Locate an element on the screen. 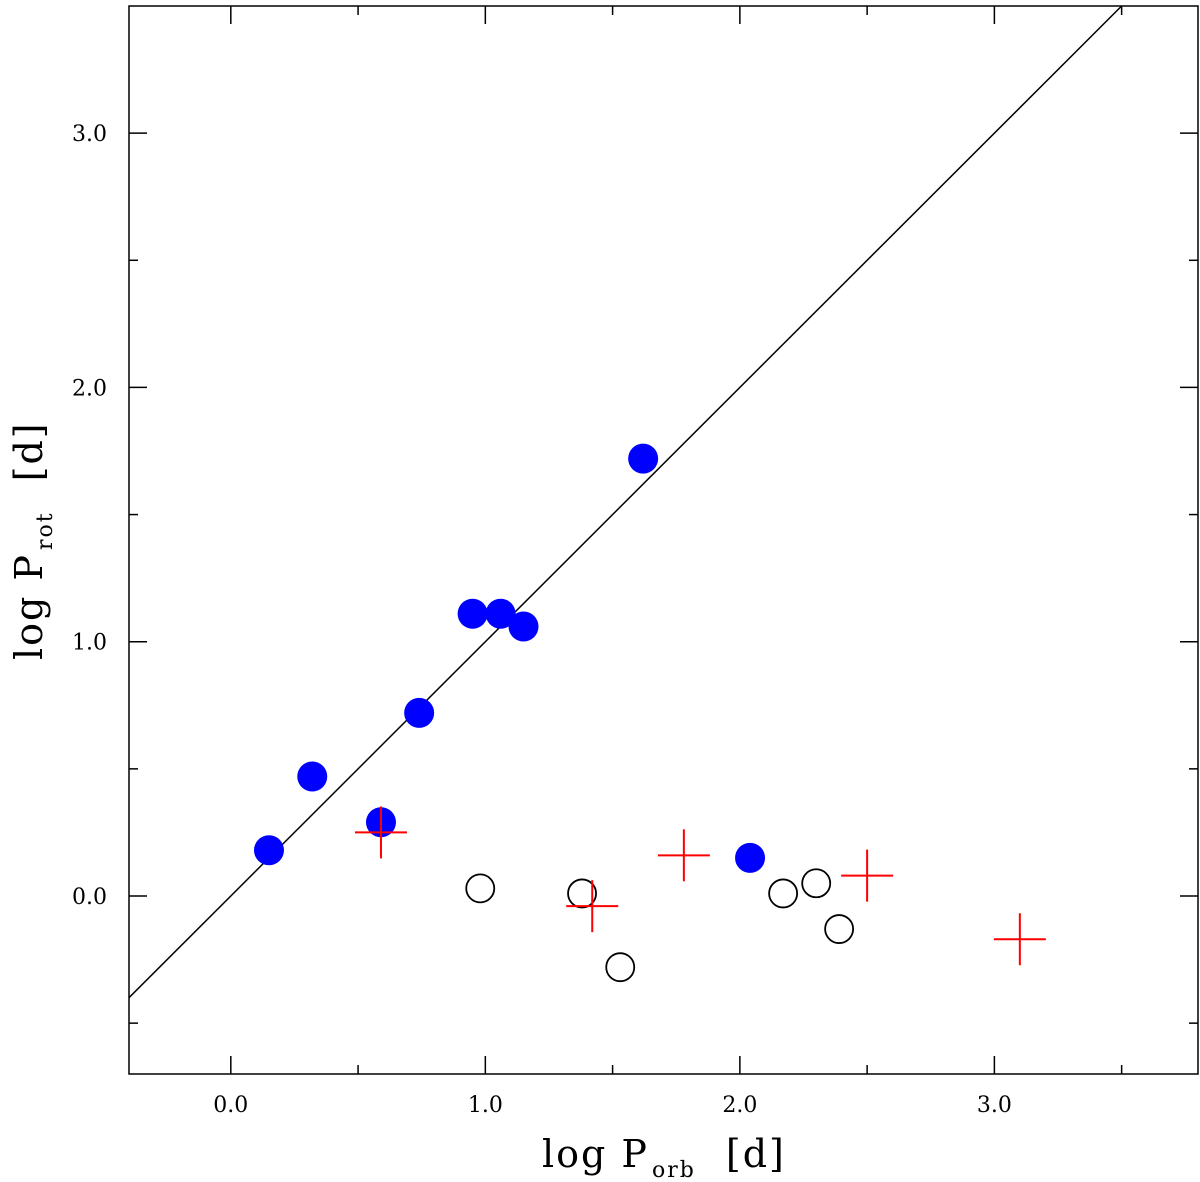  y-tick-label: 2.0 is located at coordinates (89, 388).